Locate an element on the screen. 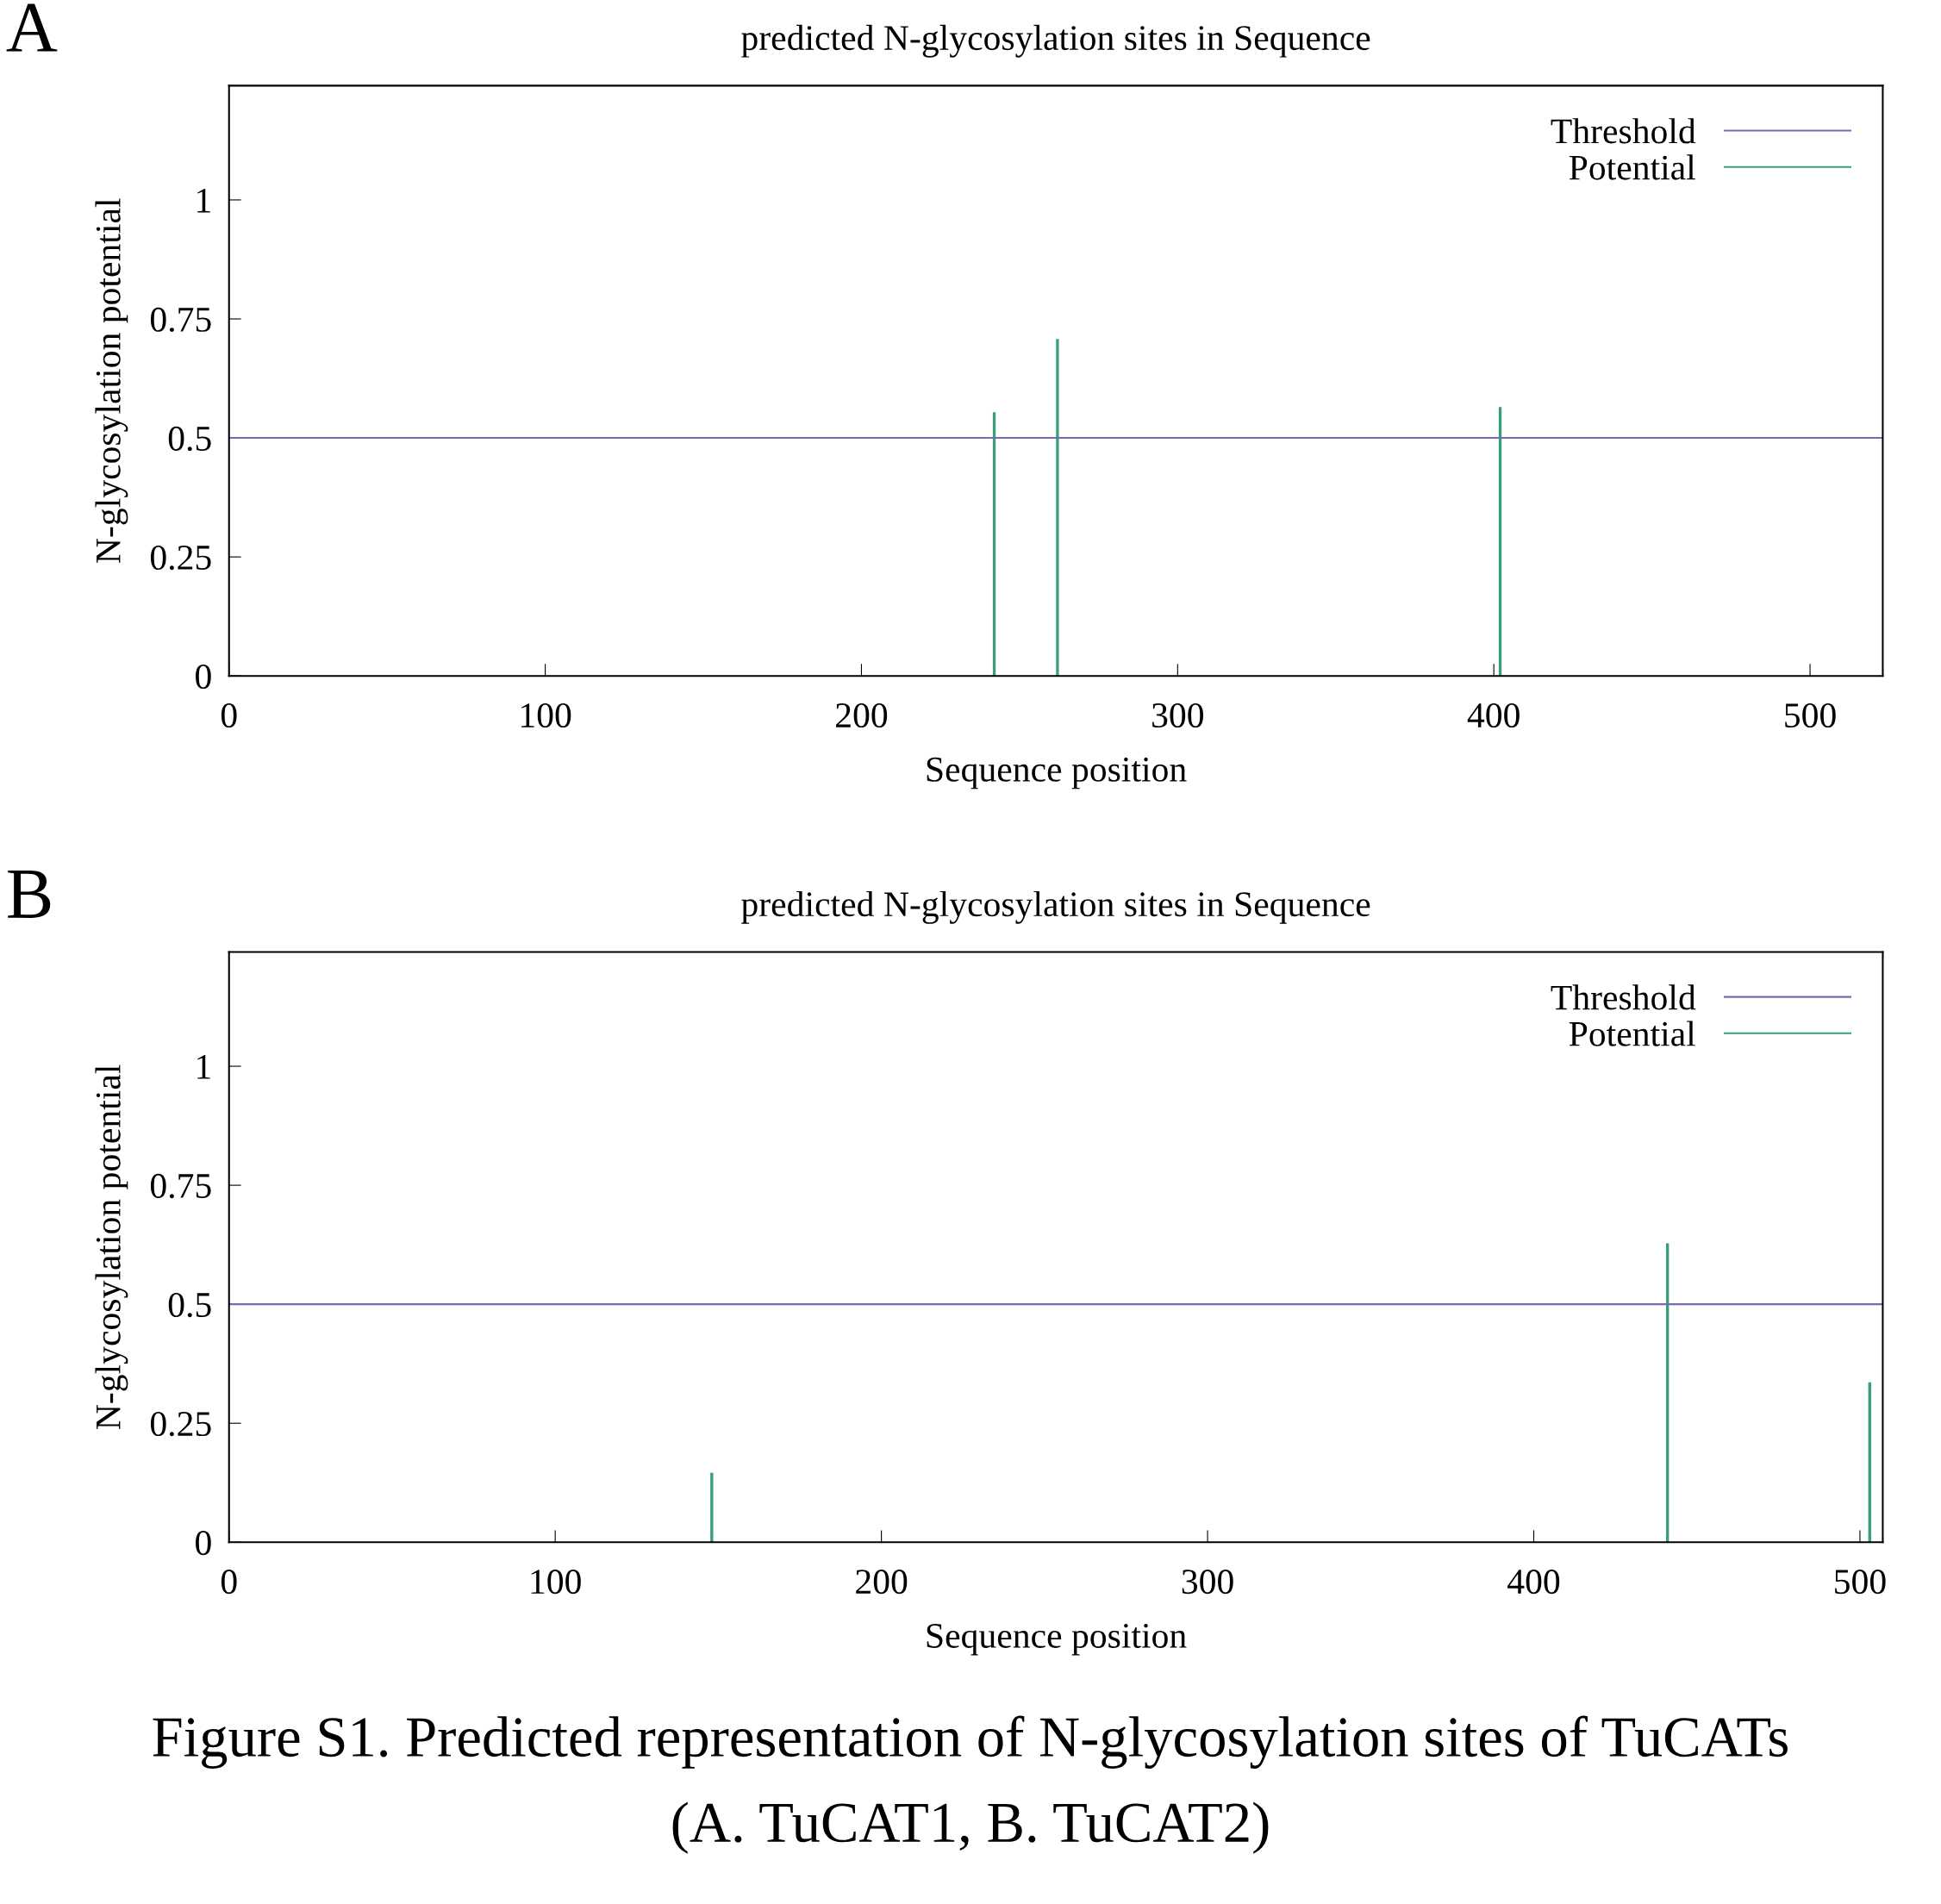 This screenshot has width=1941, height=1904. text: (A. TuCAT1, B. TuCAT2) is located at coordinates (970, 1827).